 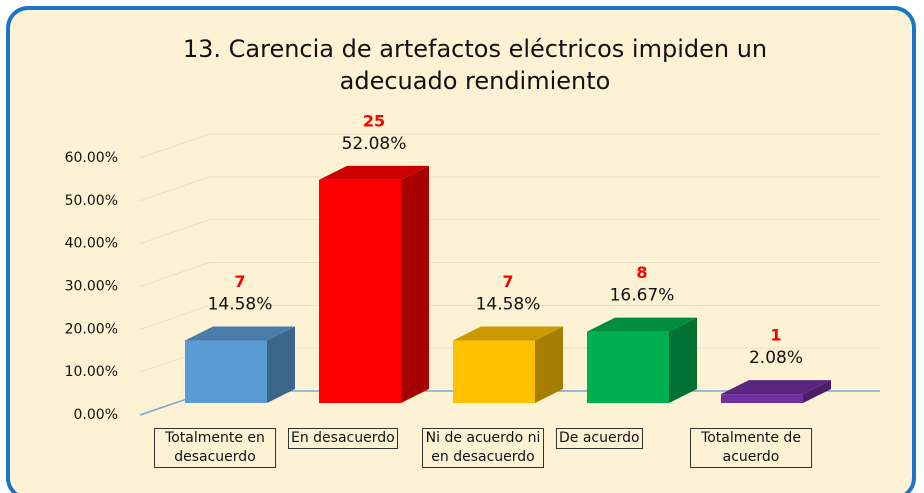 I want to click on y-tick-label: 10.00%, so click(x=91, y=372).